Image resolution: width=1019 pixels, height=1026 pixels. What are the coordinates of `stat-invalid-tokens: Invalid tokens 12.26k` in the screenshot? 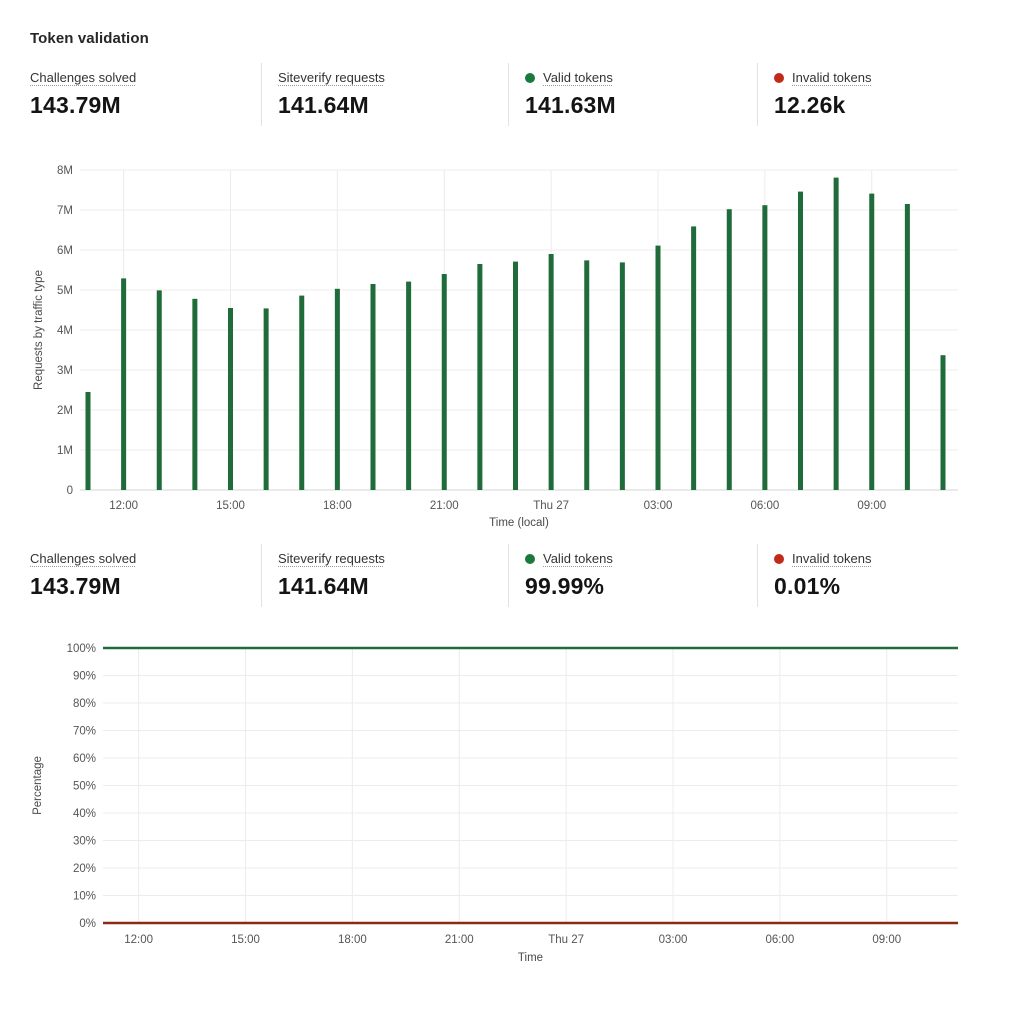 It's located at (873, 94).